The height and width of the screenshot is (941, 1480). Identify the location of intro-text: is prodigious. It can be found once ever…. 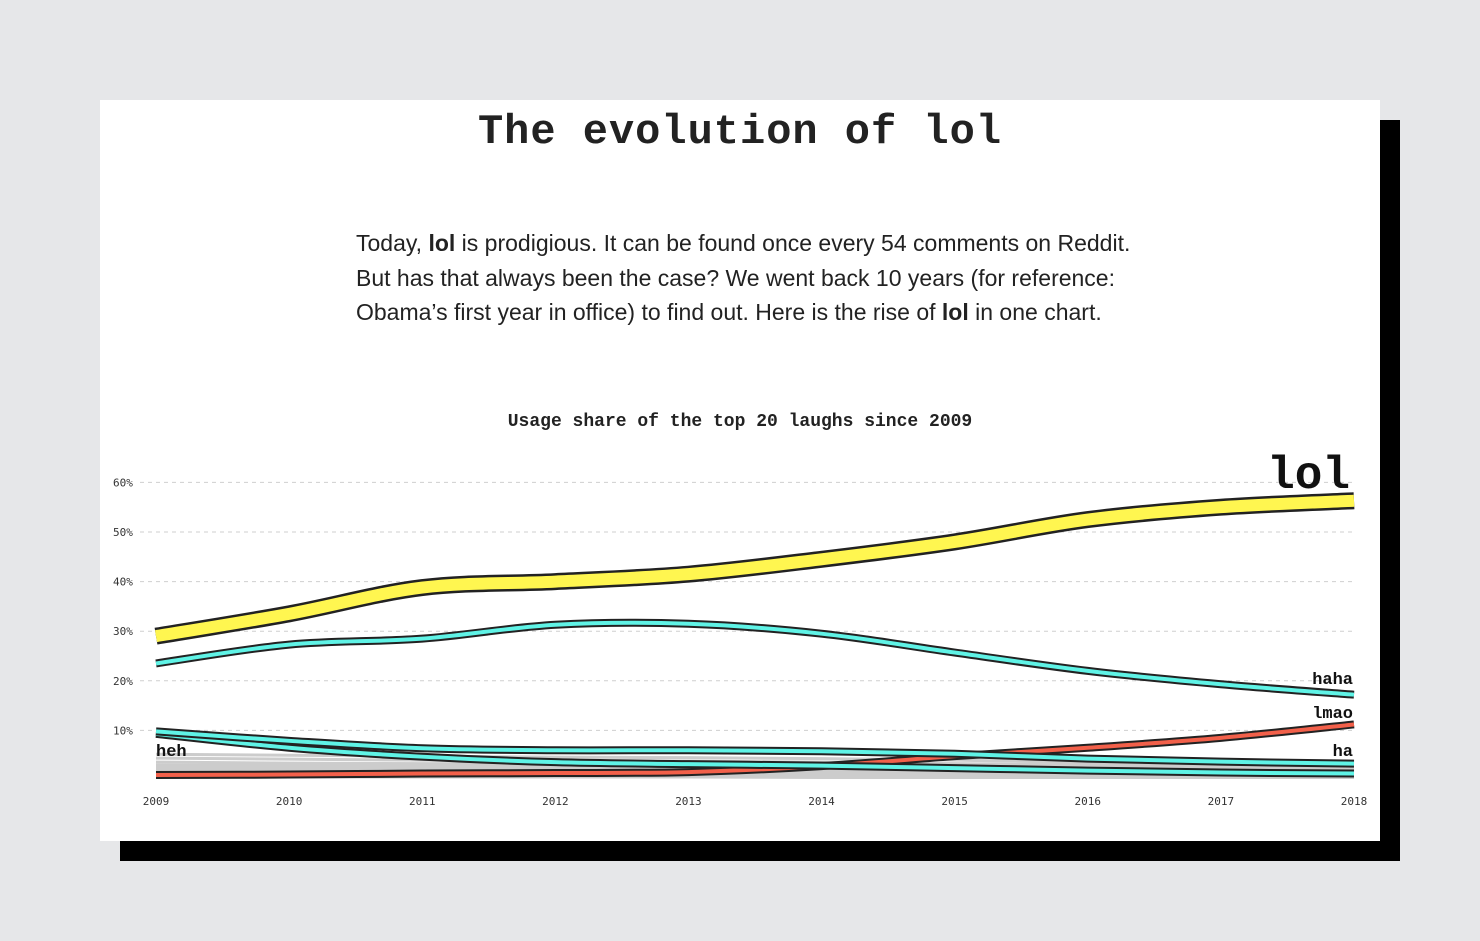
(743, 277).